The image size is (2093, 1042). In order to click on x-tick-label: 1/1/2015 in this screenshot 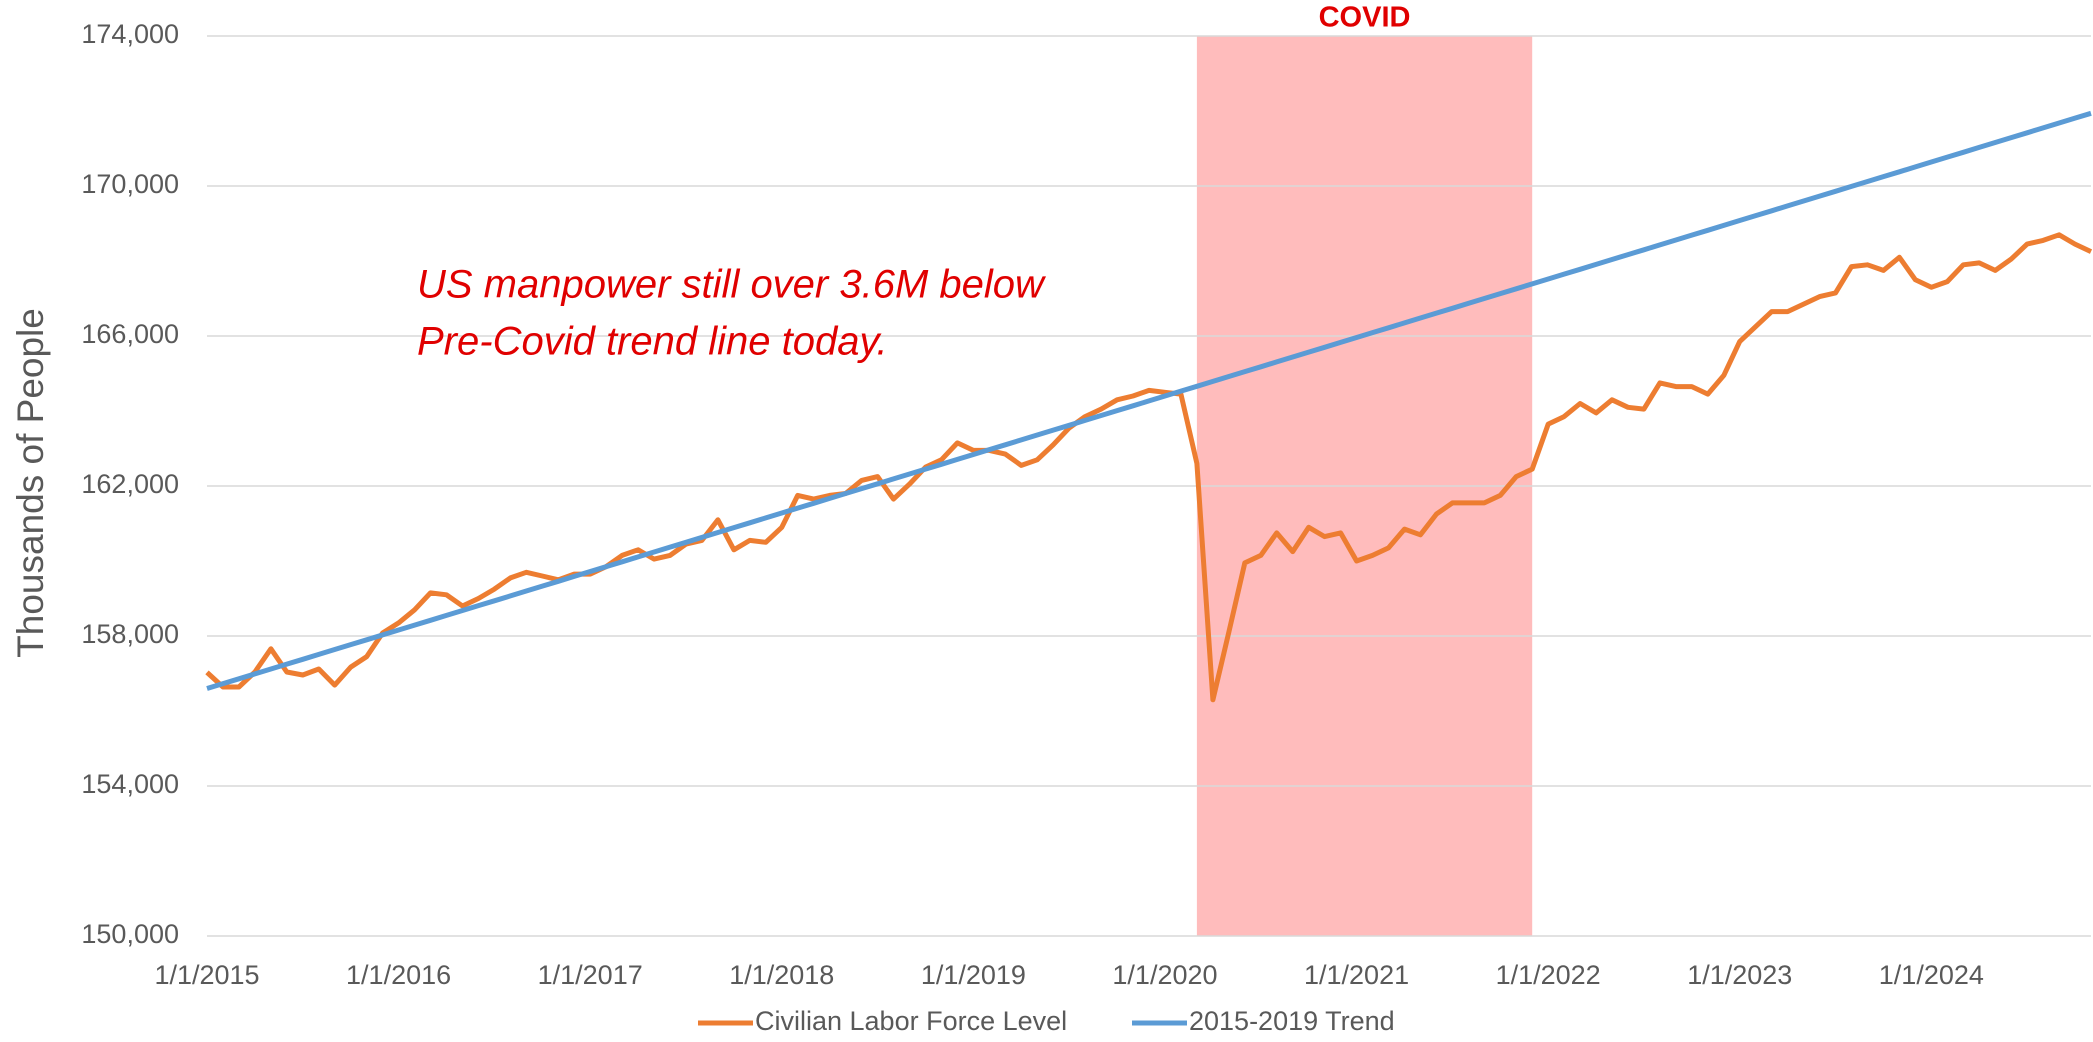, I will do `click(206, 975)`.